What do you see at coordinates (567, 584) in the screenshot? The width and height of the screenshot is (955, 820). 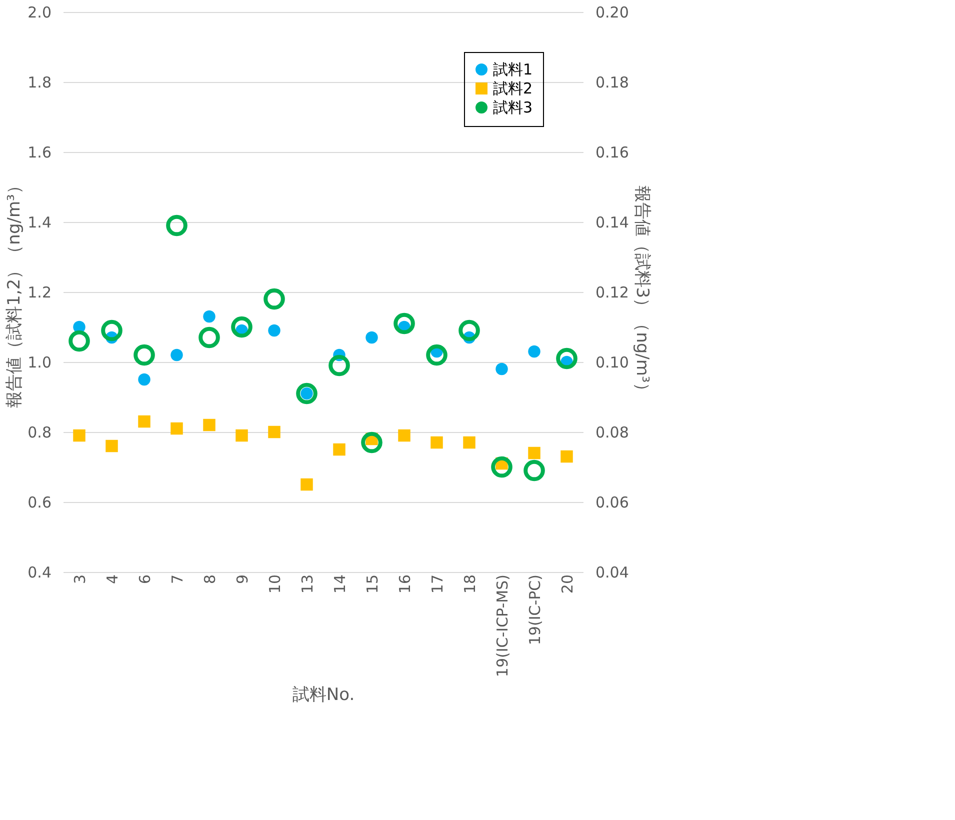 I see `x-tick-label: 20` at bounding box center [567, 584].